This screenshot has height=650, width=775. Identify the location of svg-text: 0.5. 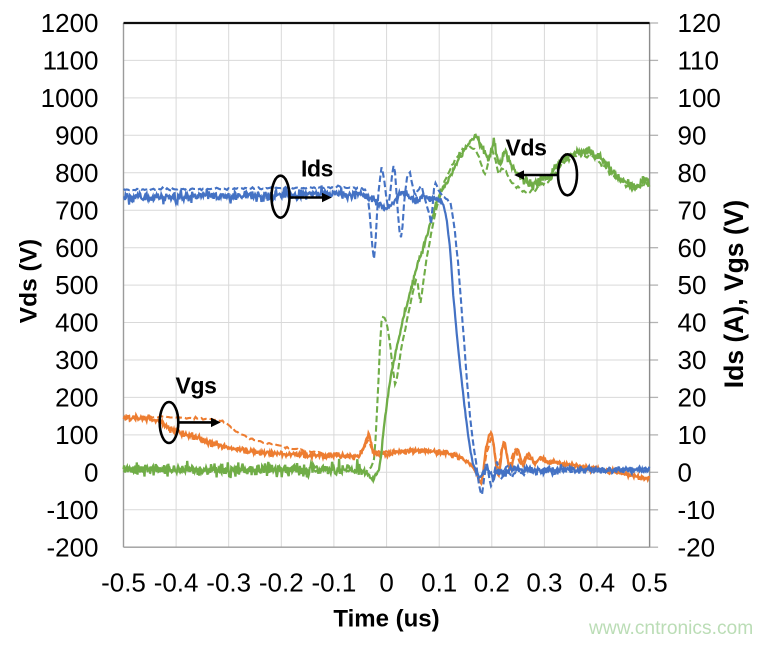
(650, 583).